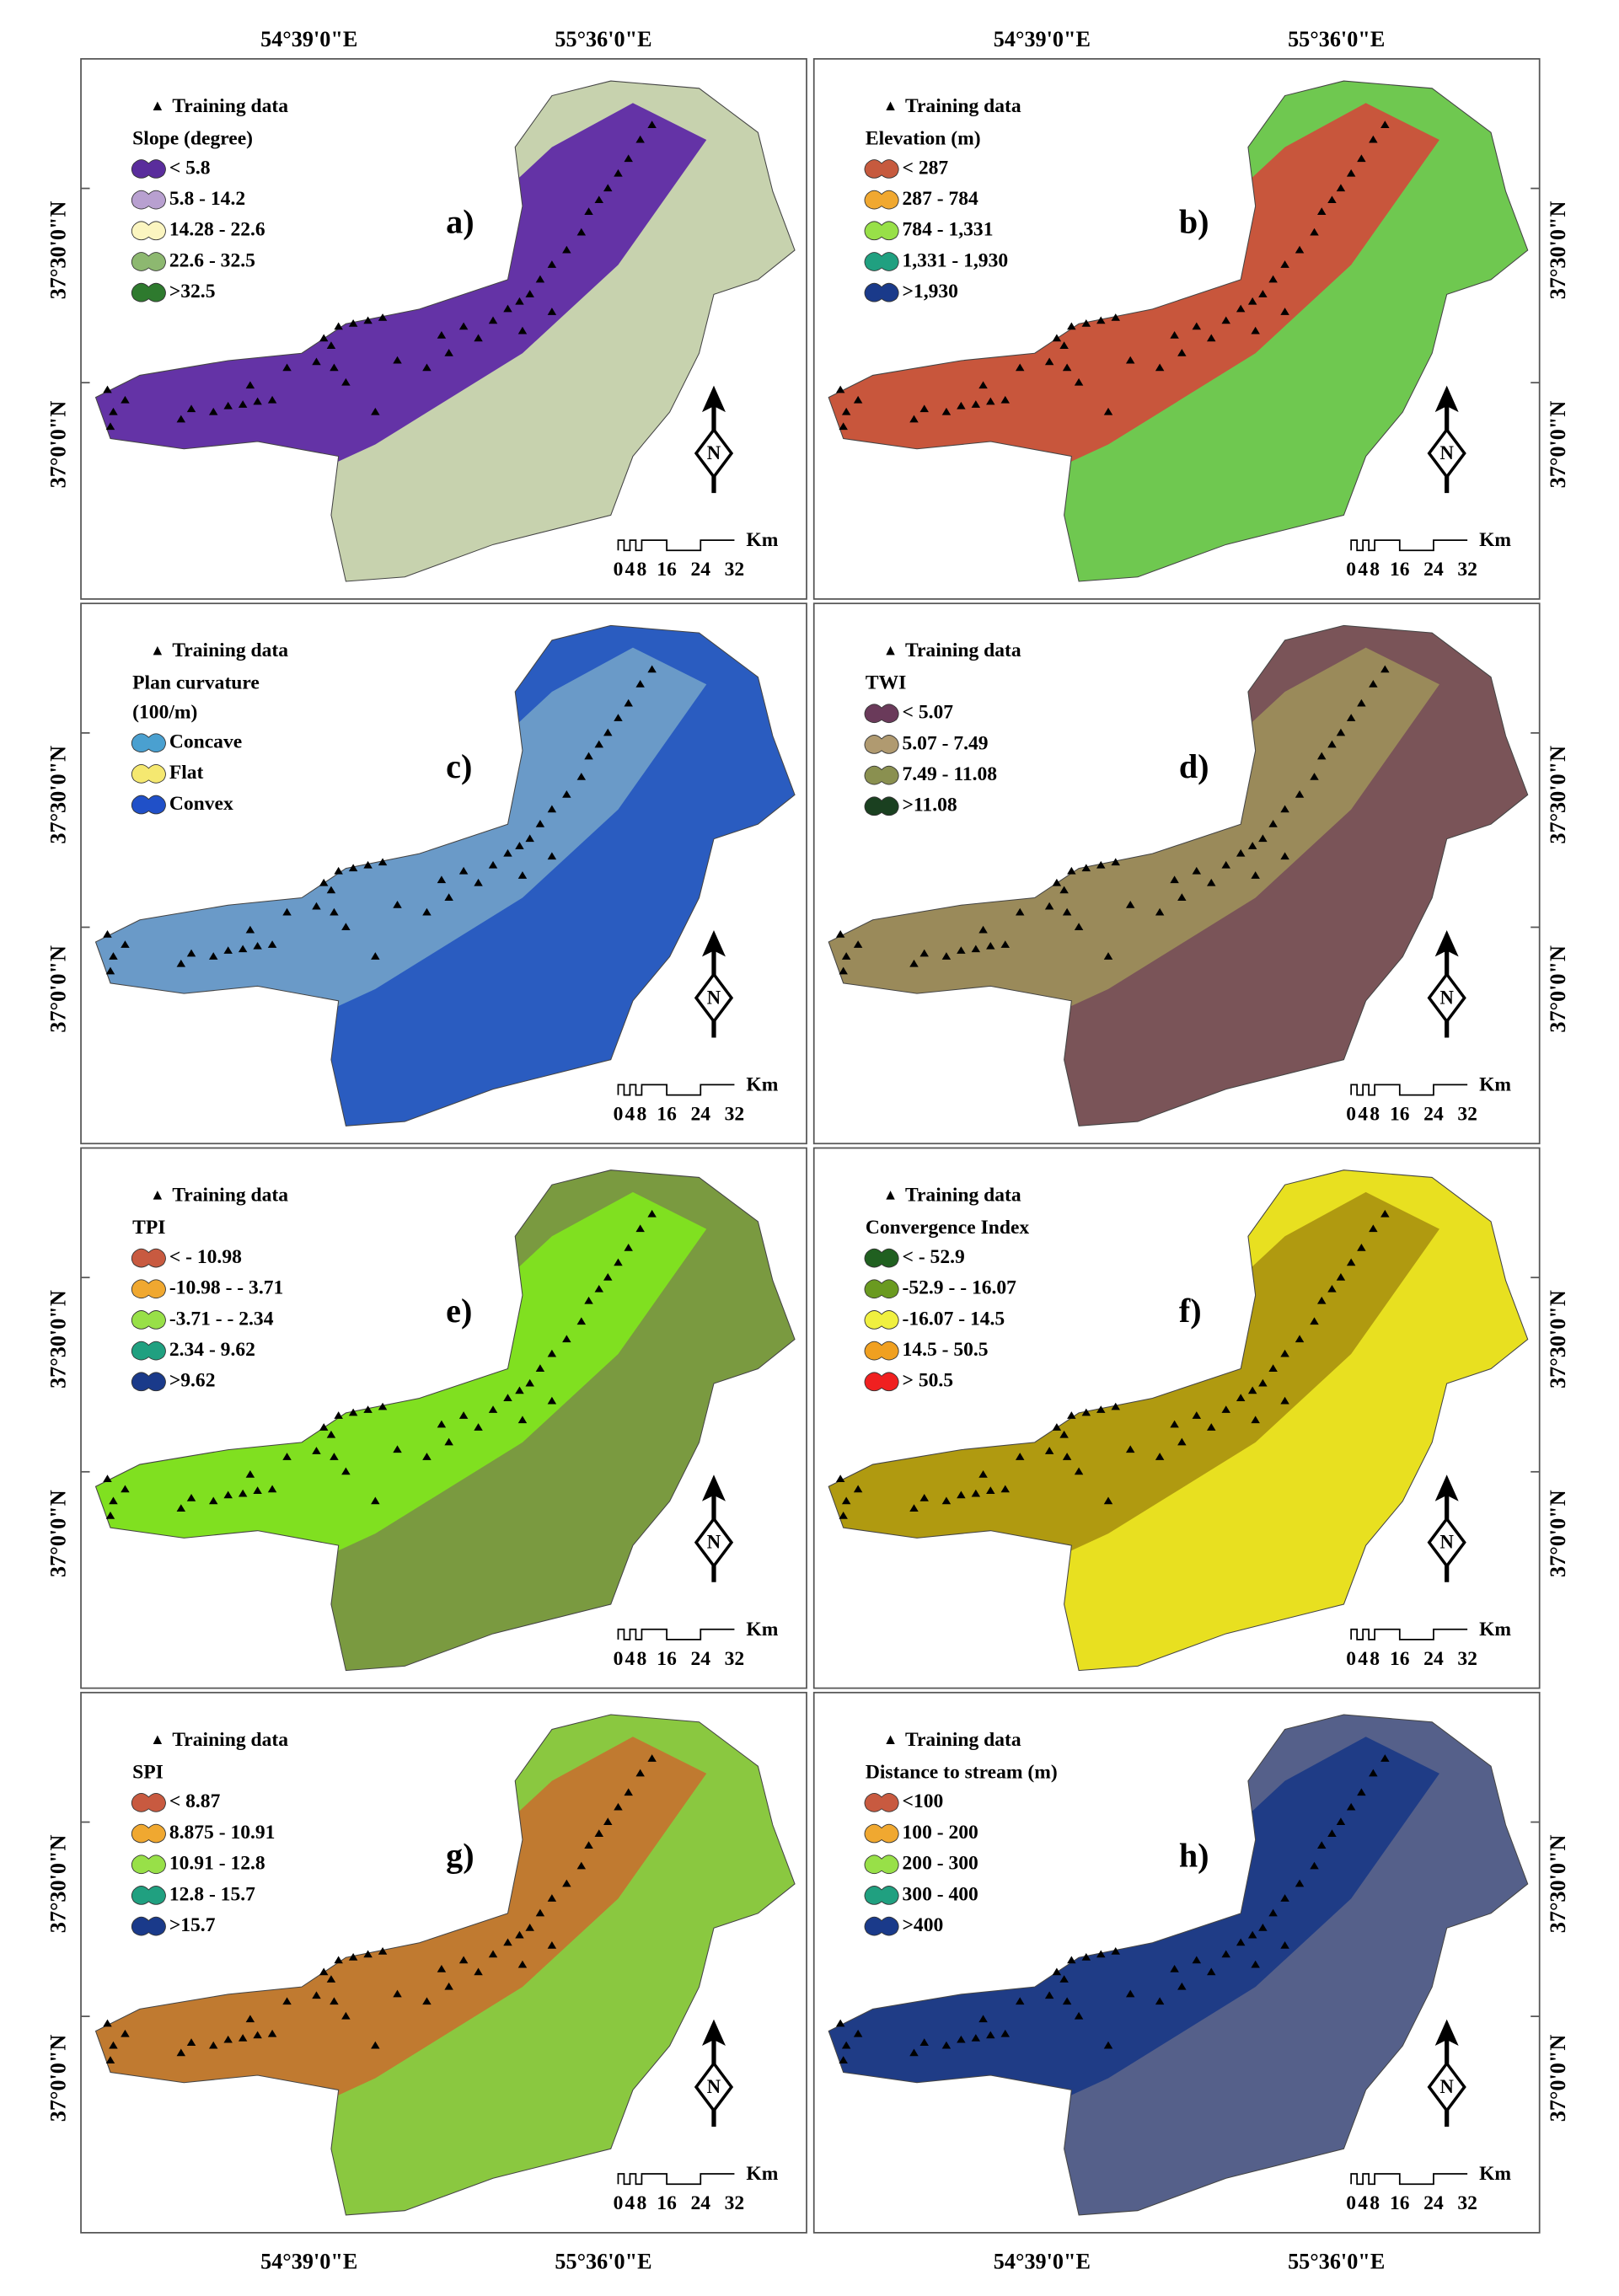 This screenshot has height=2296, width=1619. I want to click on lat-label: 37°0'0"N, so click(1558, 1533).